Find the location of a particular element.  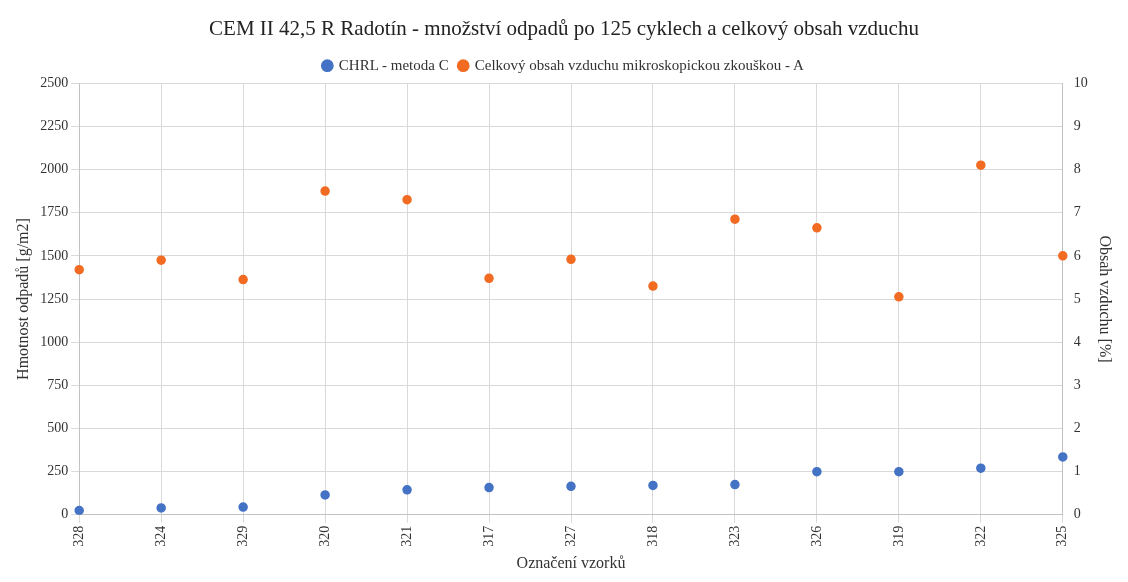

y2-tick-label: 2 is located at coordinates (1077, 428).